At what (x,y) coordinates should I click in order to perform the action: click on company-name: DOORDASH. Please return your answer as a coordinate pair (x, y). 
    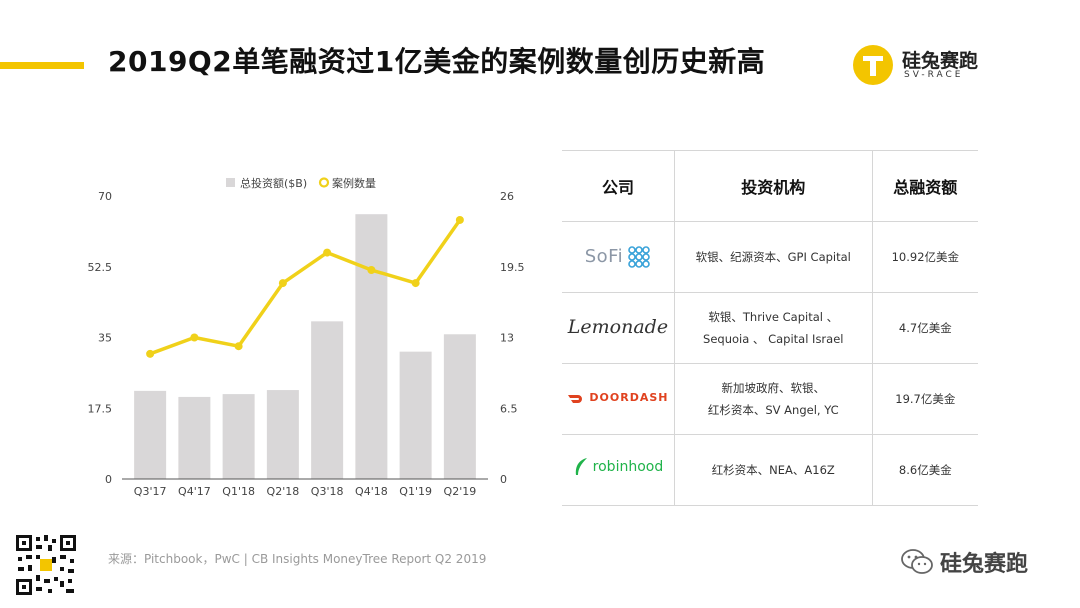
    Looking at the image, I should click on (629, 397).